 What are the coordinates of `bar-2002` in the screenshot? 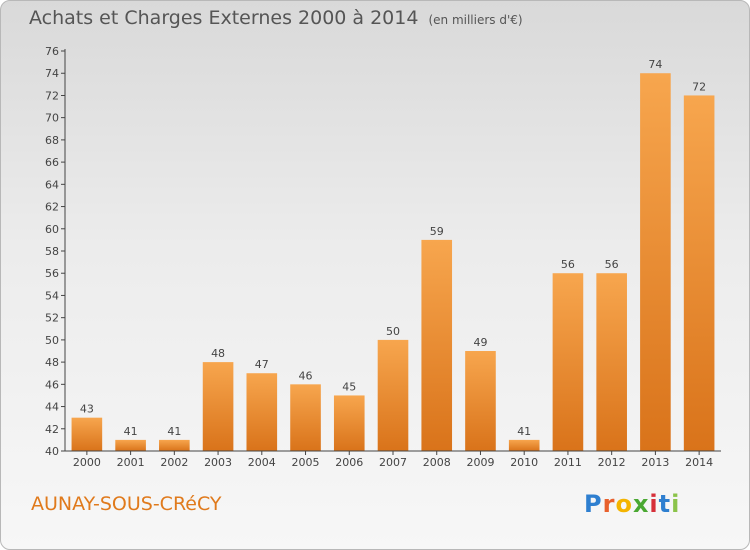 It's located at (174, 445).